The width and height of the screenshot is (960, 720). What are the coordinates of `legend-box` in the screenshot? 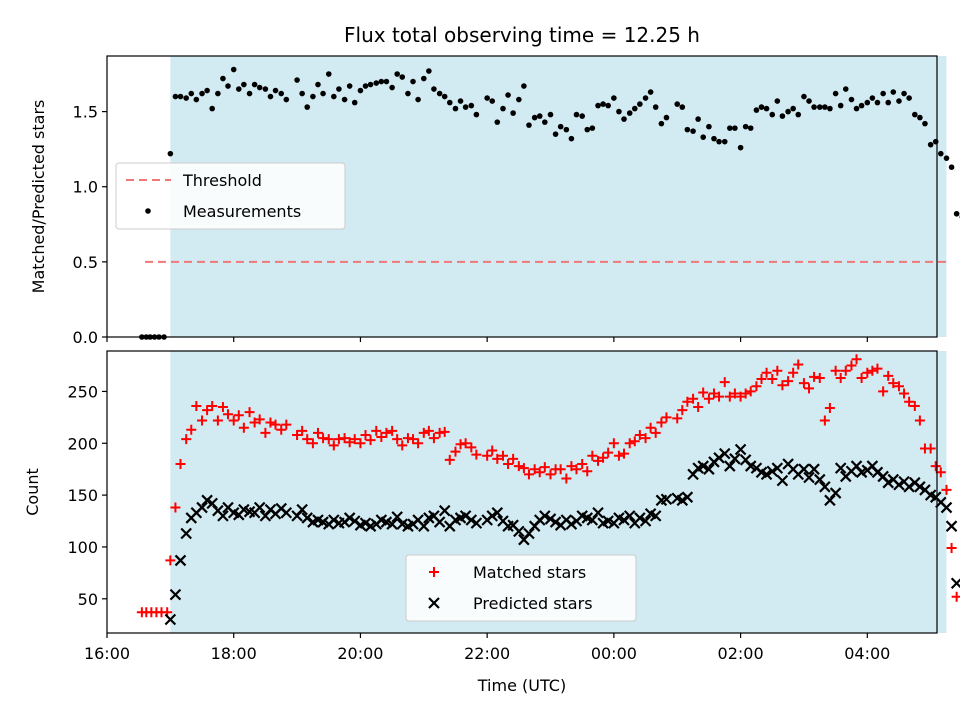 It's located at (521, 588).